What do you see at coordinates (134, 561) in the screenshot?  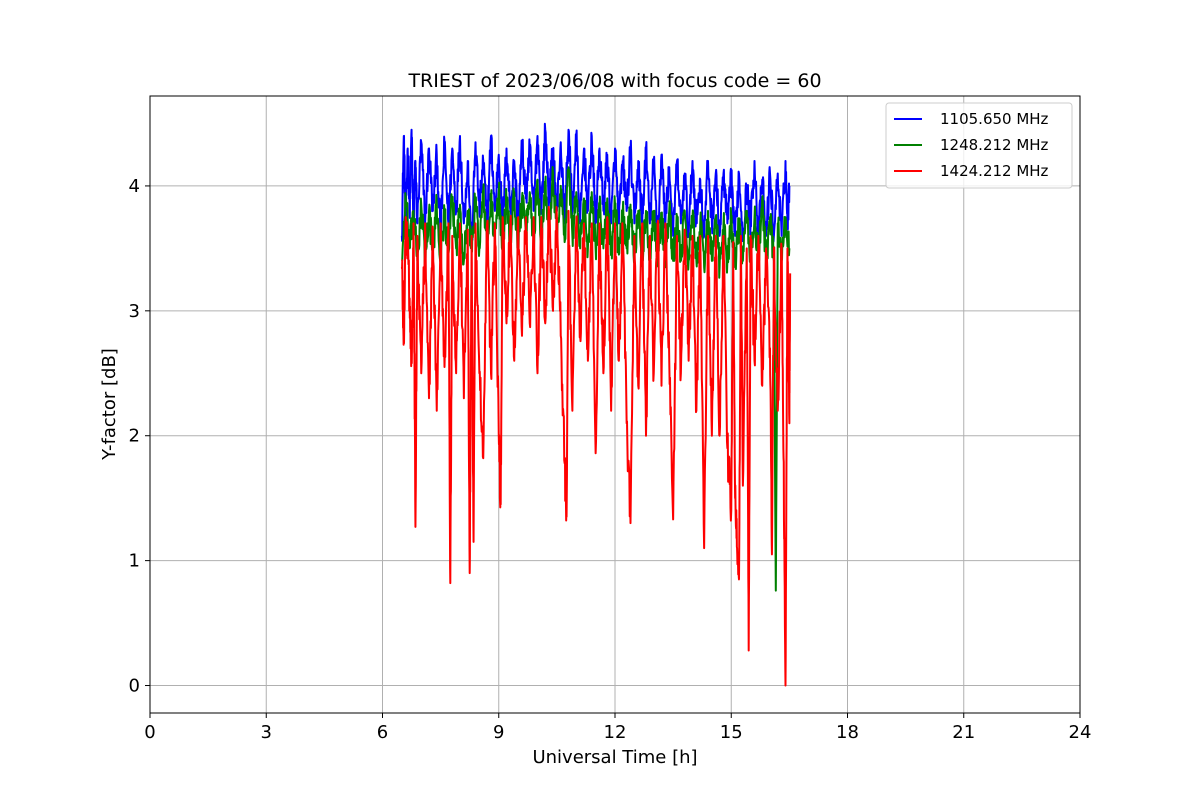 I see `y-tick-label: 1` at bounding box center [134, 561].